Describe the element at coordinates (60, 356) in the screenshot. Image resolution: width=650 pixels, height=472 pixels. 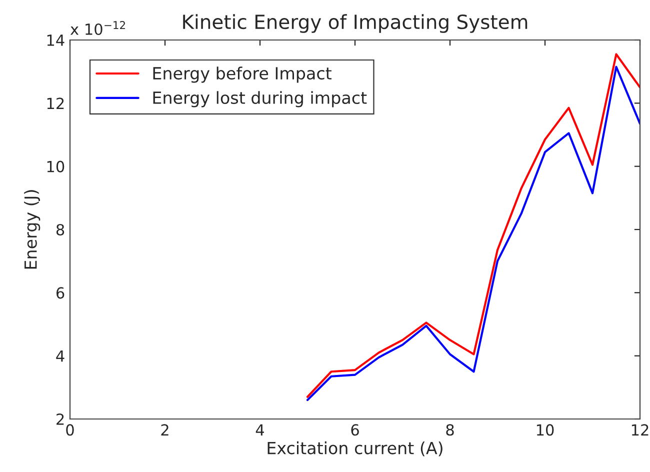
I see `y-tick-label: 4` at that location.